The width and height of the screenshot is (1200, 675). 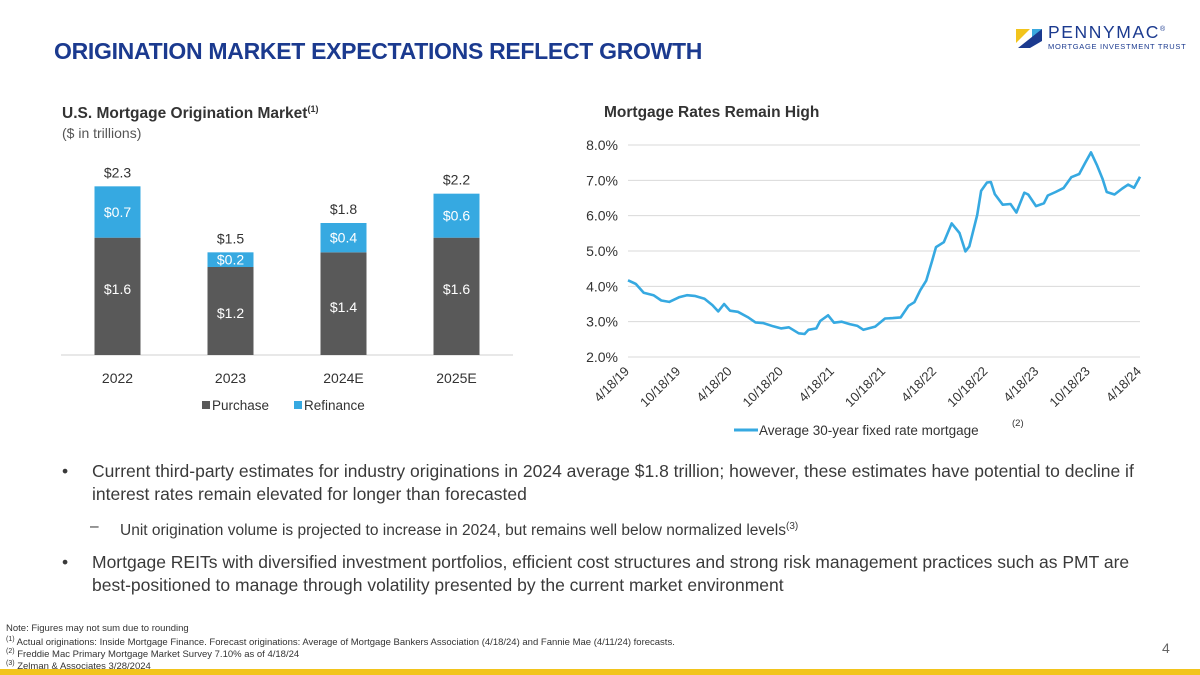 I want to click on x-axis-tick-label: 10/18/22, so click(x=967, y=387).